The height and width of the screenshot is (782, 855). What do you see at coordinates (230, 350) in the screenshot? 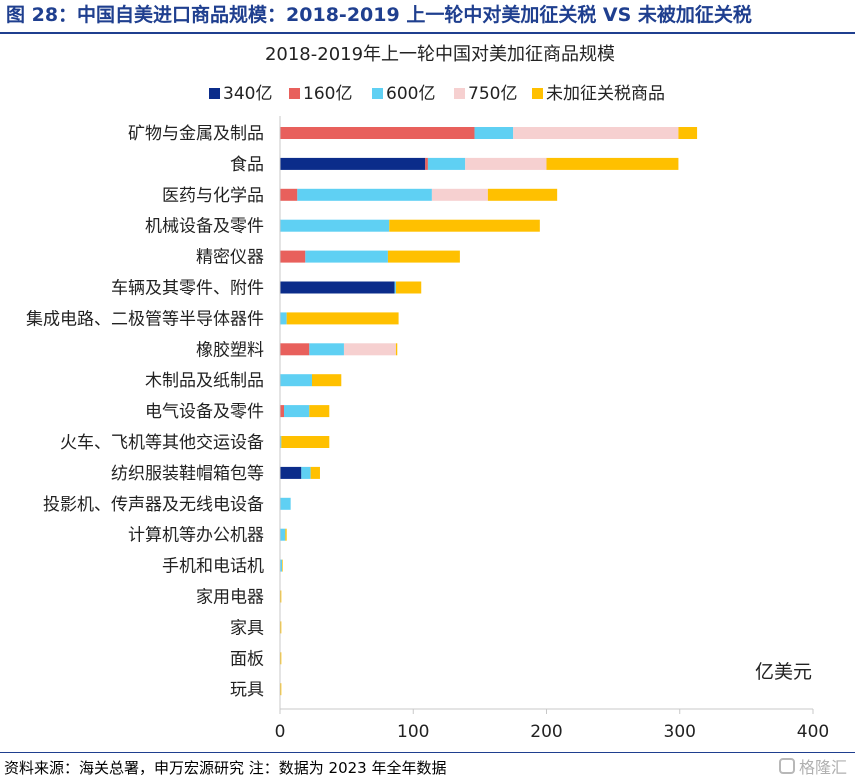
I see `category-label: 橡胶塑料` at bounding box center [230, 350].